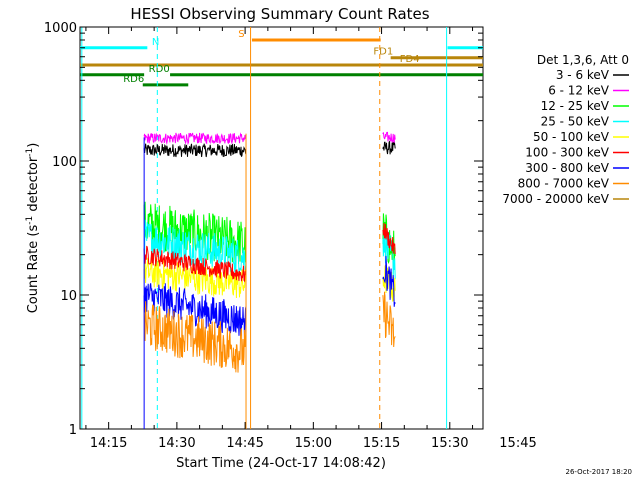 The width and height of the screenshot is (640, 480). I want to click on y-label-e: ), so click(33, 145).